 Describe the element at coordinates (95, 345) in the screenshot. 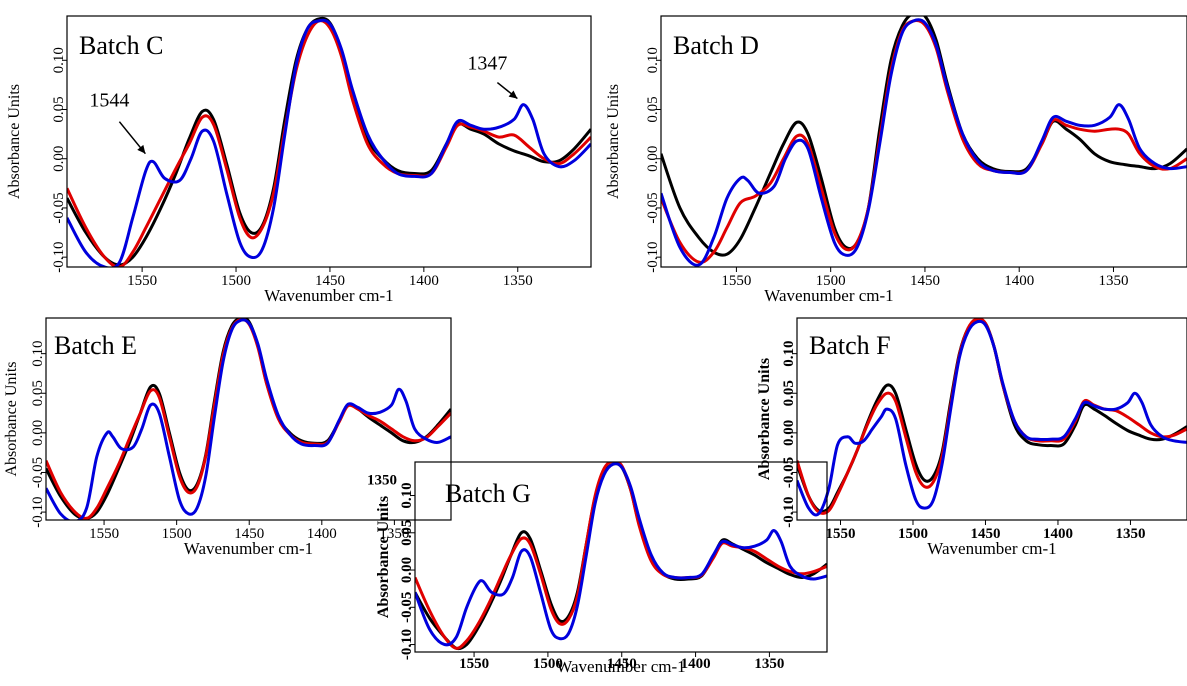

I see `panel-title: Batch E` at that location.